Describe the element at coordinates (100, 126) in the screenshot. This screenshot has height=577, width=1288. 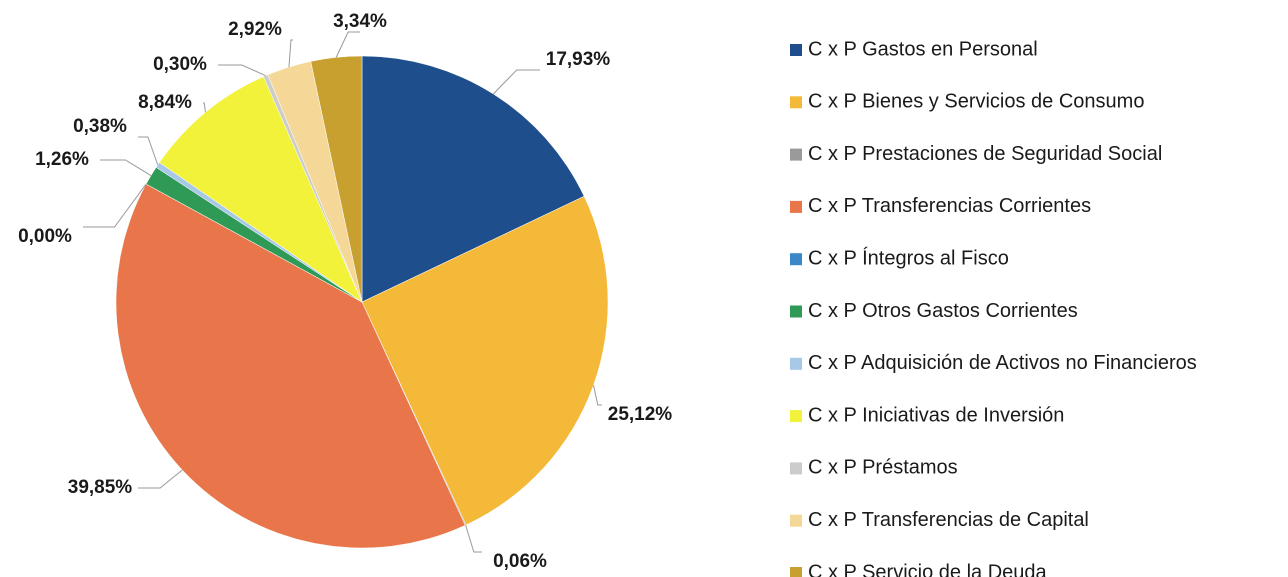
I see `value-label: 0,38%` at that location.